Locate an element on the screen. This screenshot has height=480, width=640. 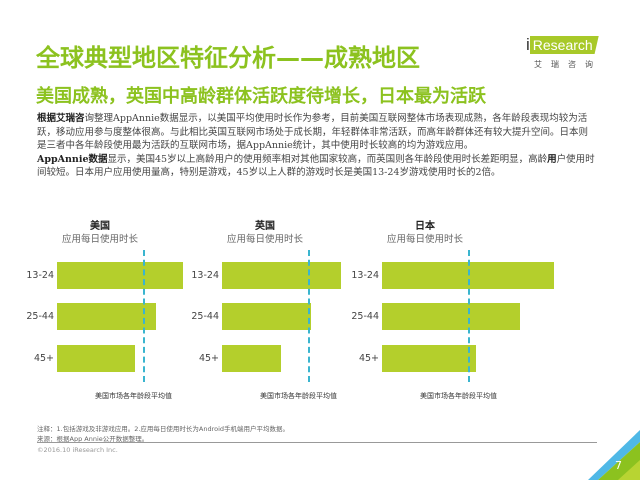
logo-prefix: i is located at coordinates (528, 44).